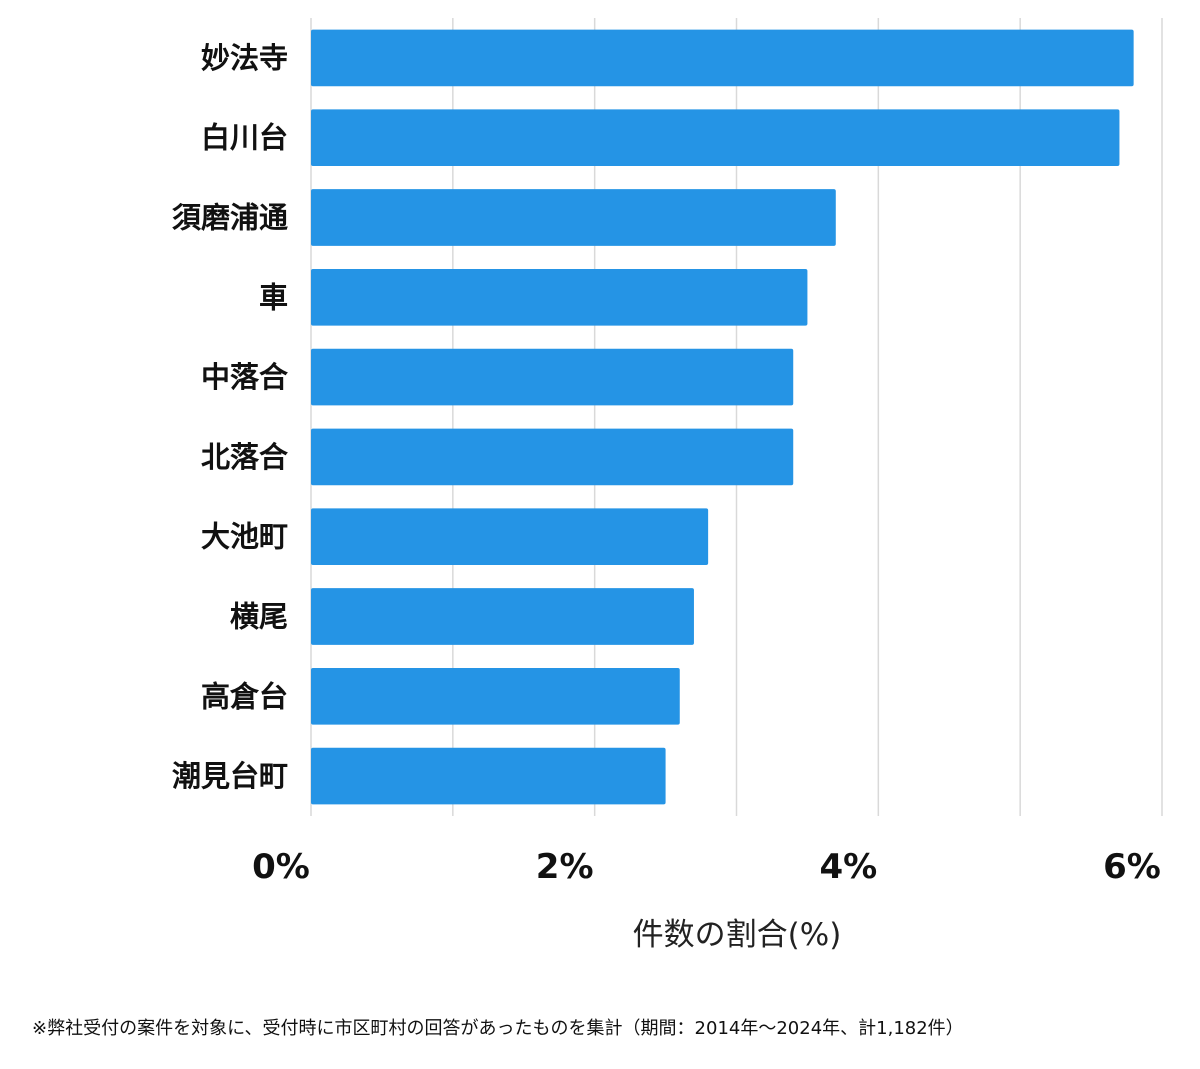  I want to click on bar-車, so click(559, 297).